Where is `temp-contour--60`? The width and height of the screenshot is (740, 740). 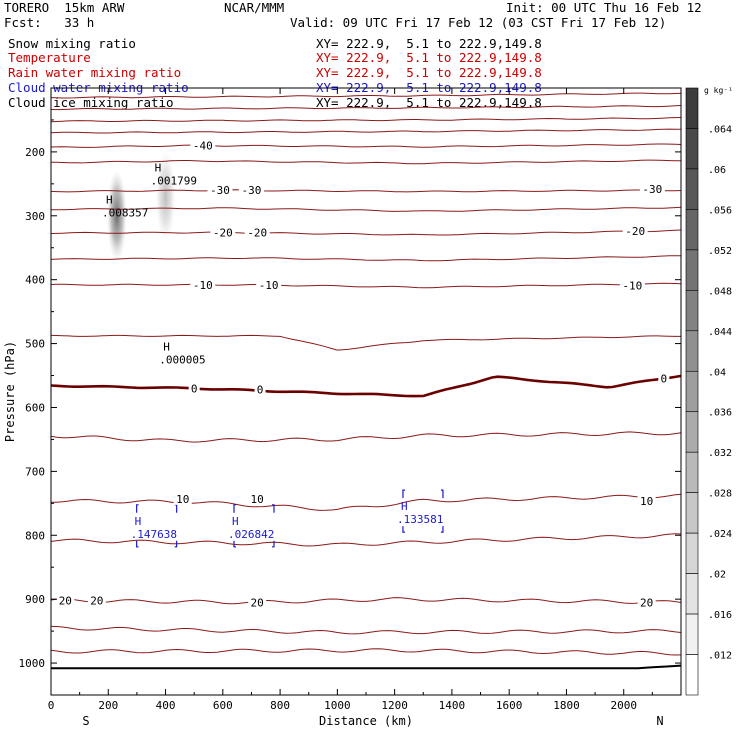
temp-contour--60 is located at coordinates (366, 95).